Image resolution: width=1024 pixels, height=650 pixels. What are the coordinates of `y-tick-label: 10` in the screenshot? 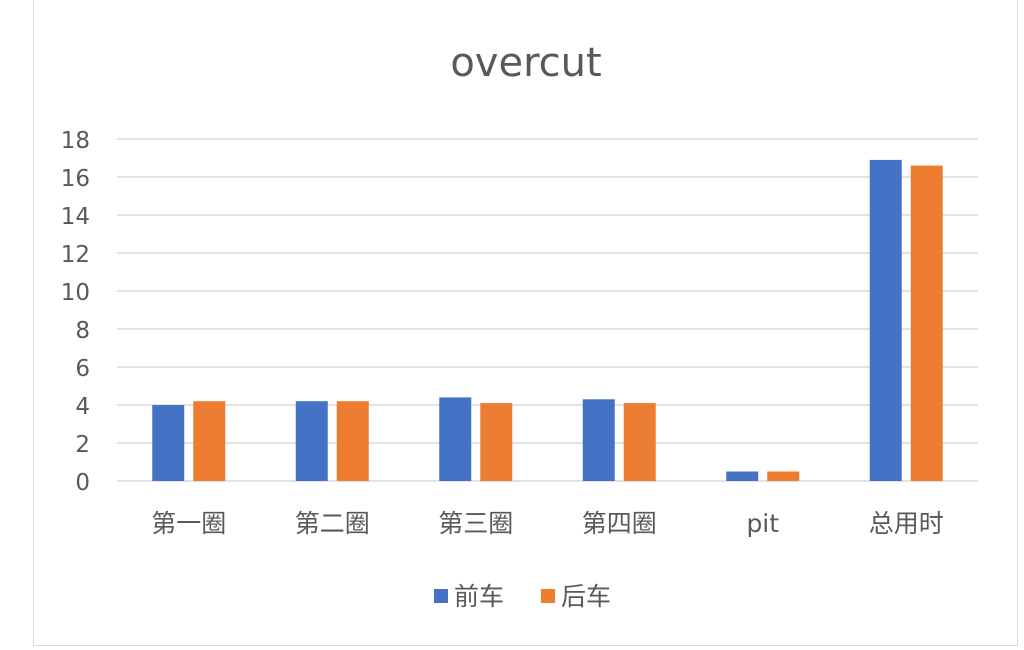 It's located at (75, 293).